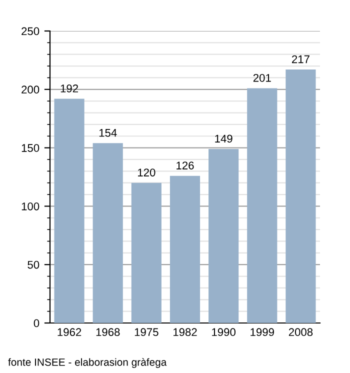 The image size is (350, 373). What do you see at coordinates (185, 166) in the screenshot?
I see `data-label: 126` at bounding box center [185, 166].